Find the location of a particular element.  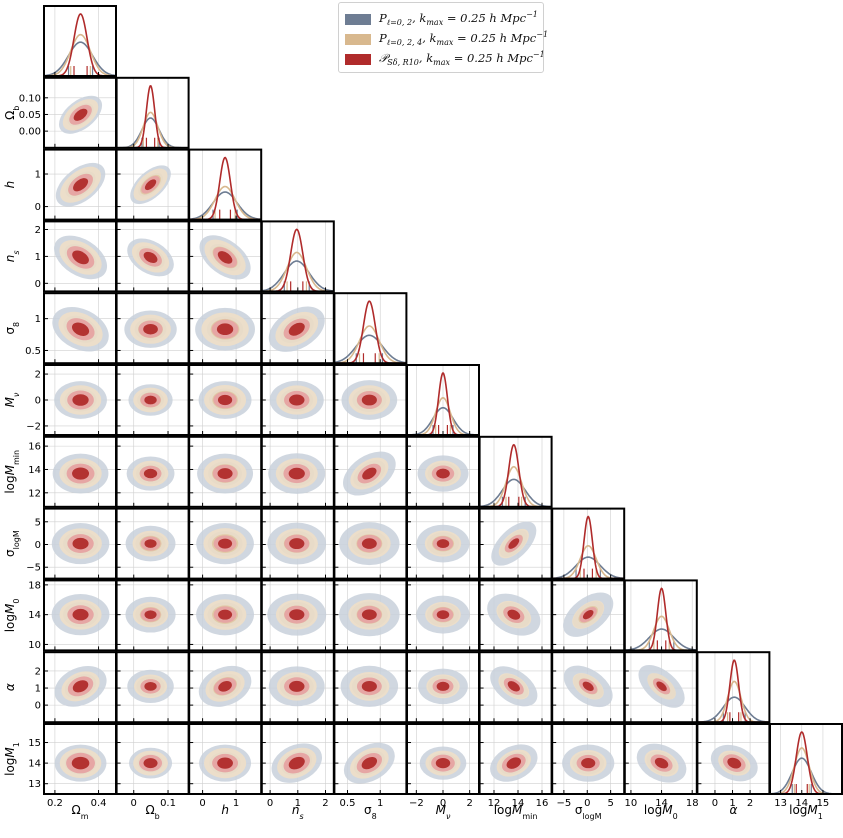

y-tick-label: 15 is located at coordinates (34, 743).